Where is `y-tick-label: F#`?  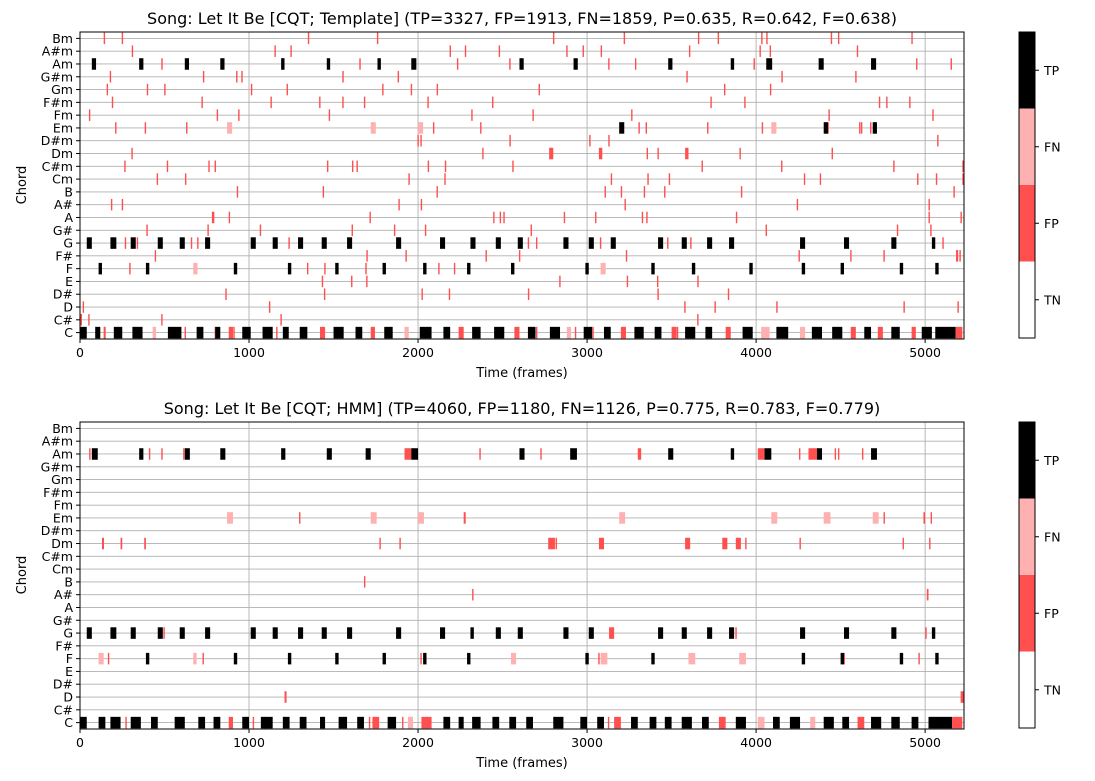 y-tick-label: F# is located at coordinates (64, 255).